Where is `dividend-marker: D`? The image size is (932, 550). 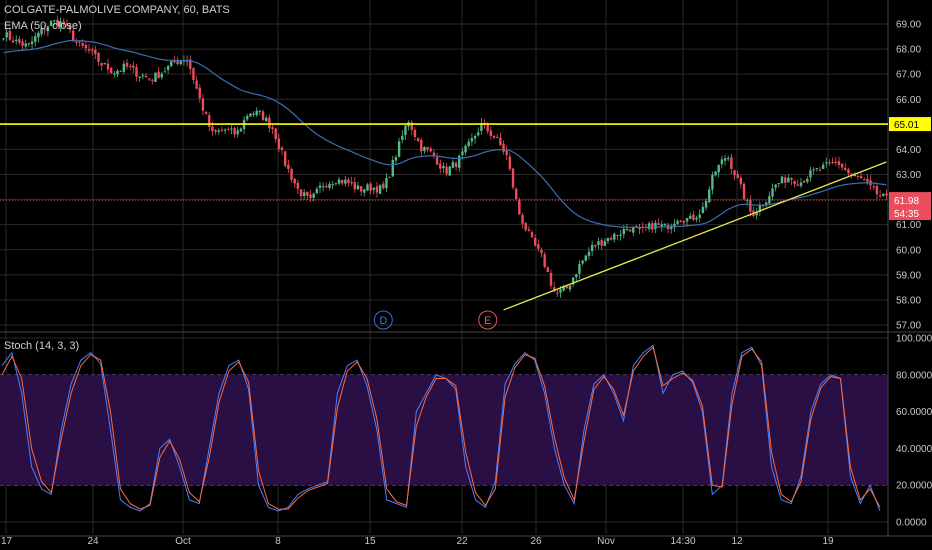 dividend-marker: D is located at coordinates (383, 320).